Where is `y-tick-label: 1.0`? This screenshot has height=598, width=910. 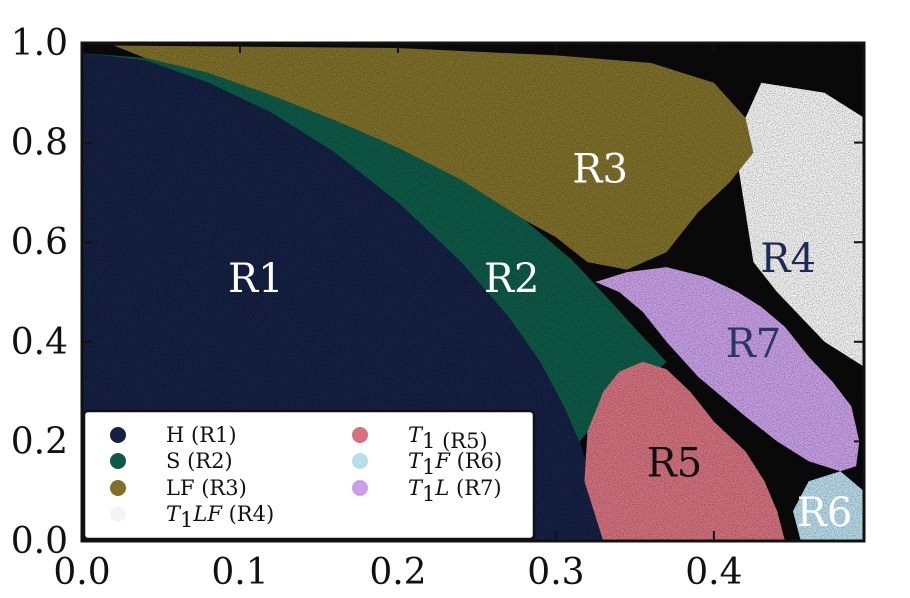 y-tick-label: 1.0 is located at coordinates (39, 43).